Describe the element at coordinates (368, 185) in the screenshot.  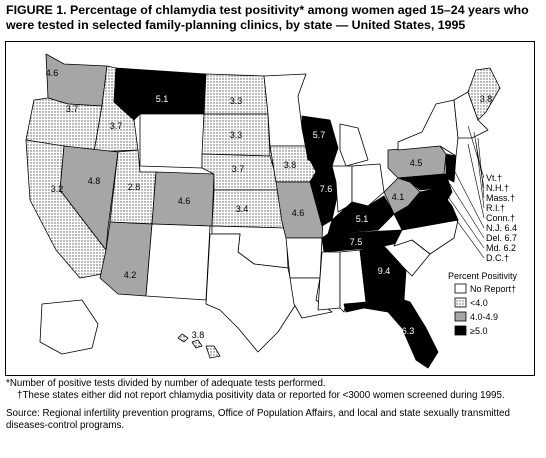
I see `state-ohio` at that location.